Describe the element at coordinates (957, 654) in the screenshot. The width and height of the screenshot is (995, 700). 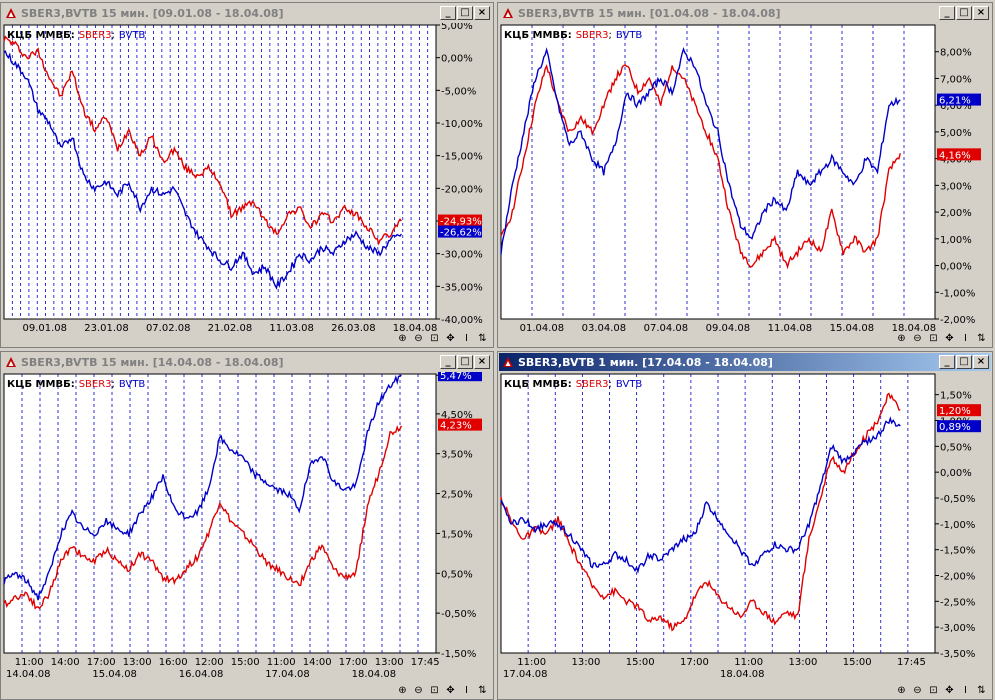
I see `y-tick-label: -3,50%` at that location.